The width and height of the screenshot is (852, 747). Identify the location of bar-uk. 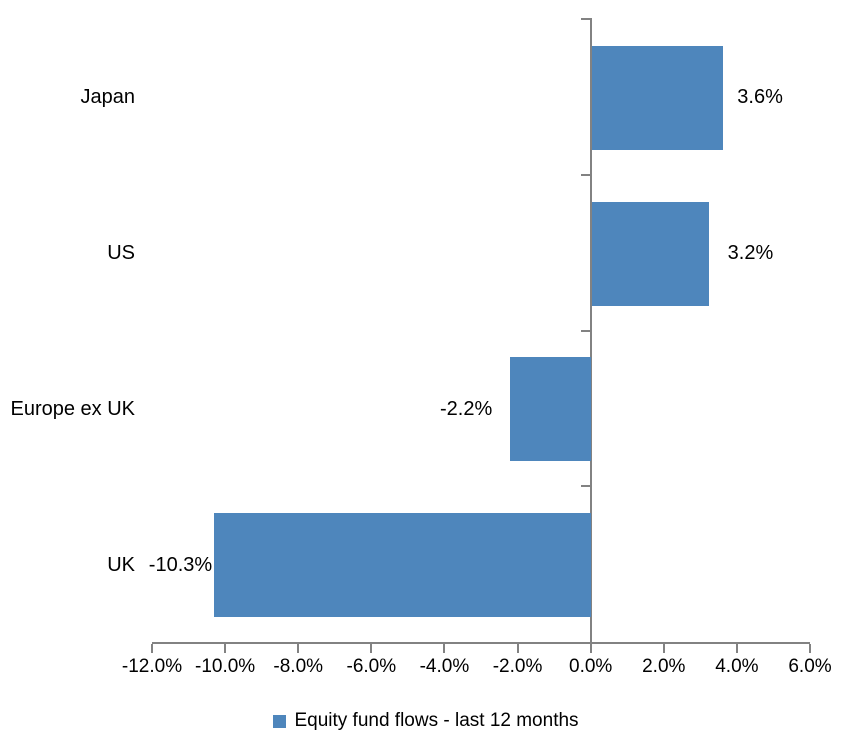
(402, 565).